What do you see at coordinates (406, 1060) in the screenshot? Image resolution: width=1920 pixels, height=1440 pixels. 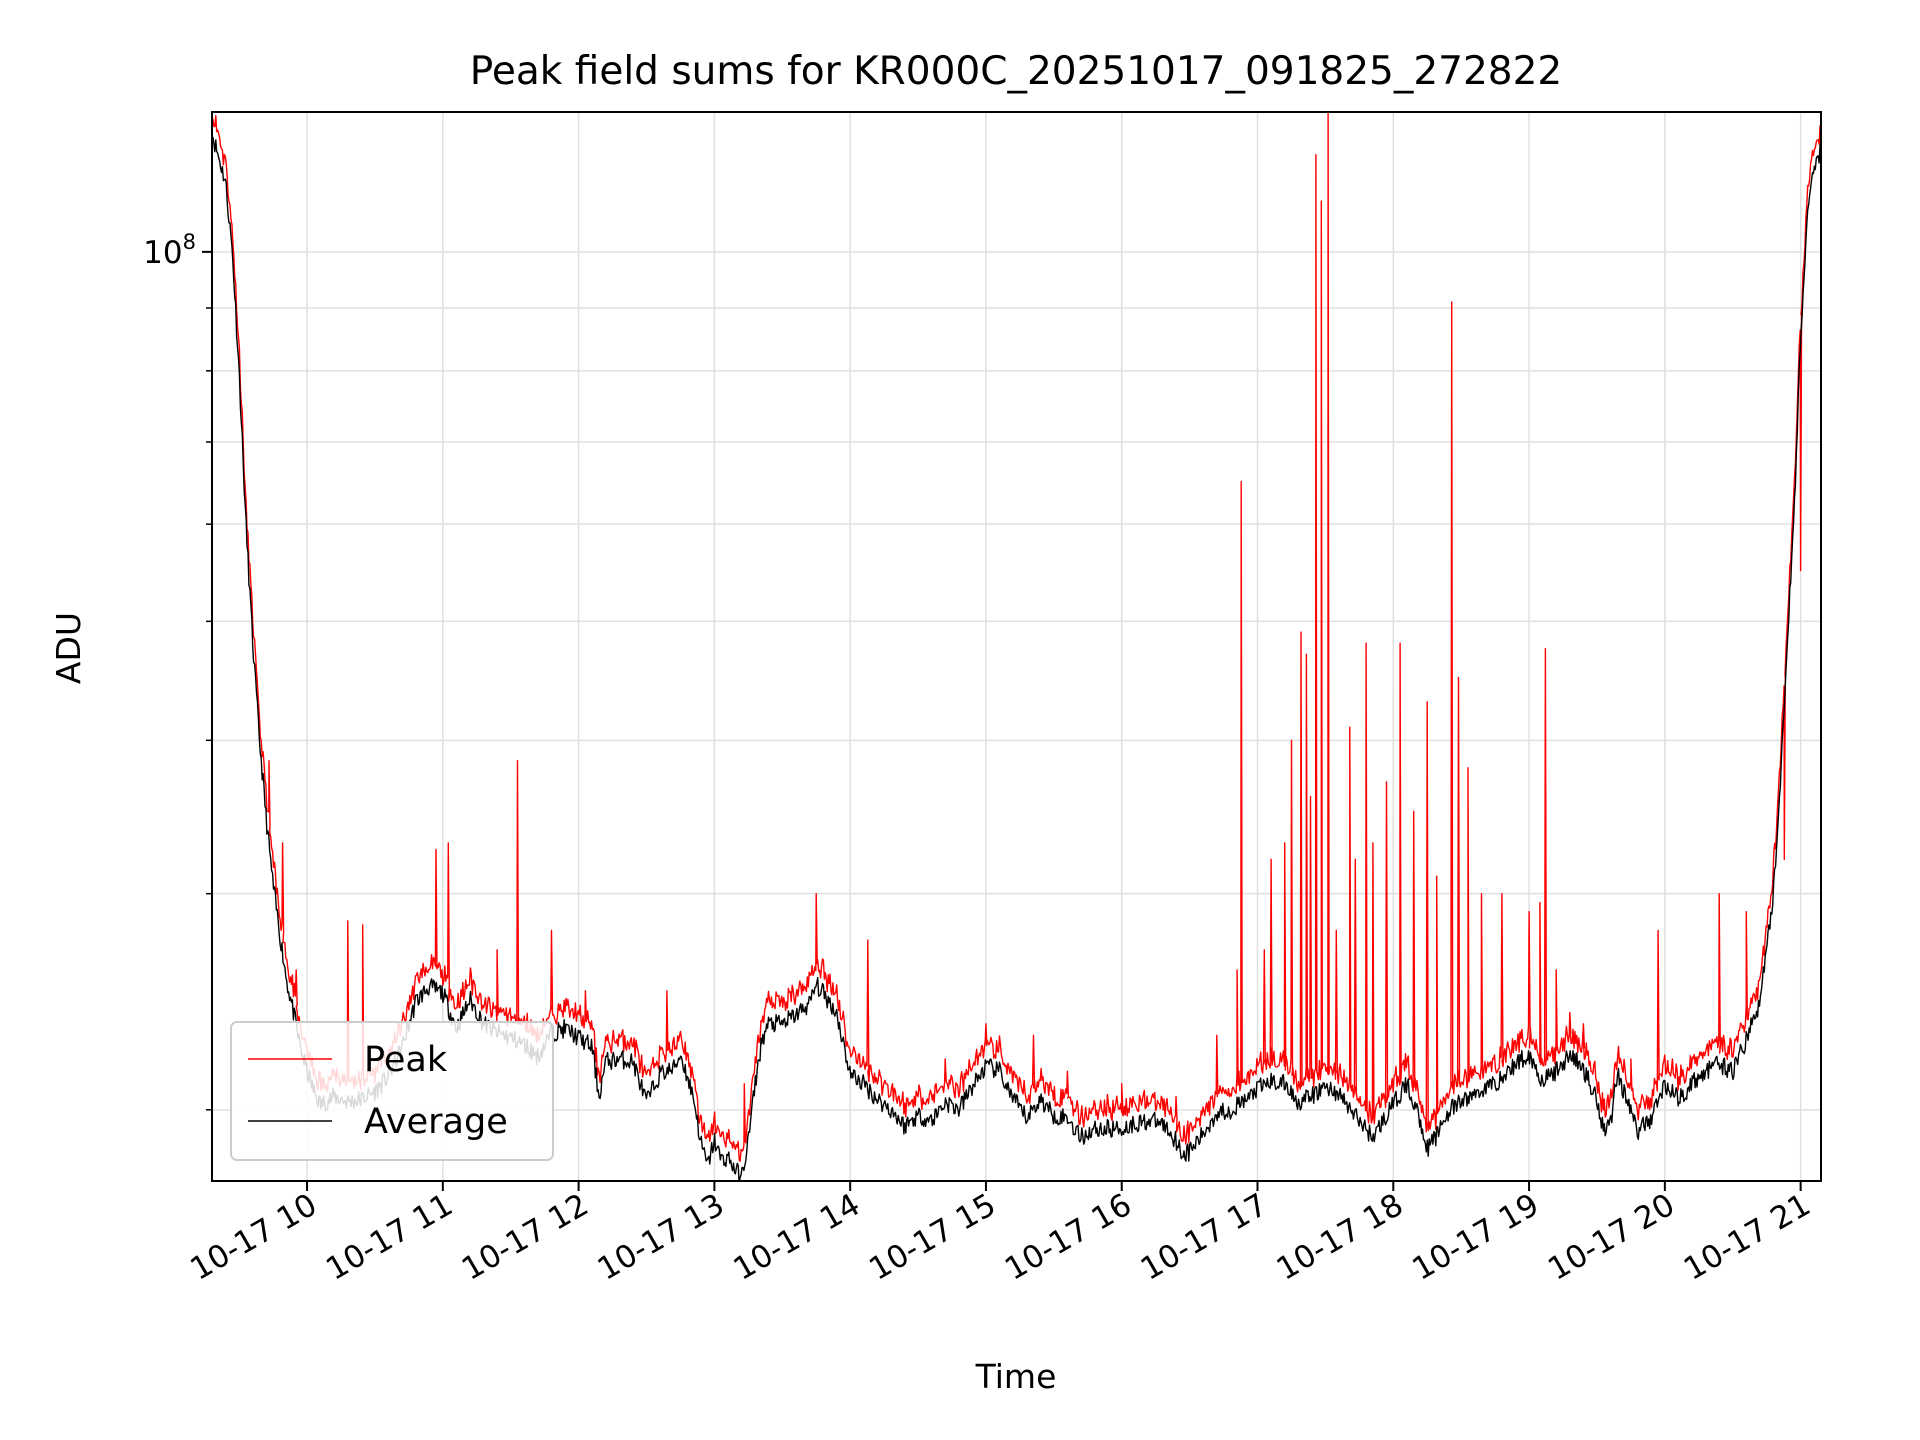 I see `legend-label-peak: Peak` at bounding box center [406, 1060].